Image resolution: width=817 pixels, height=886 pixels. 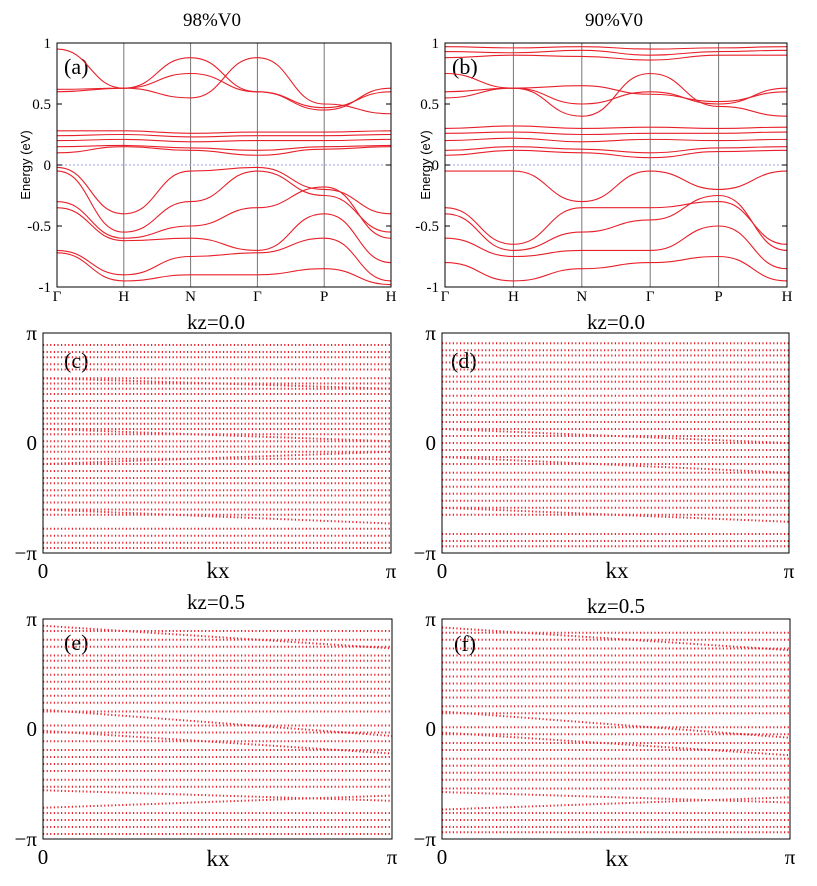 I want to click on panel-d: kz=0.0 kx (d) π0−π0 π, so click(x=604, y=446).